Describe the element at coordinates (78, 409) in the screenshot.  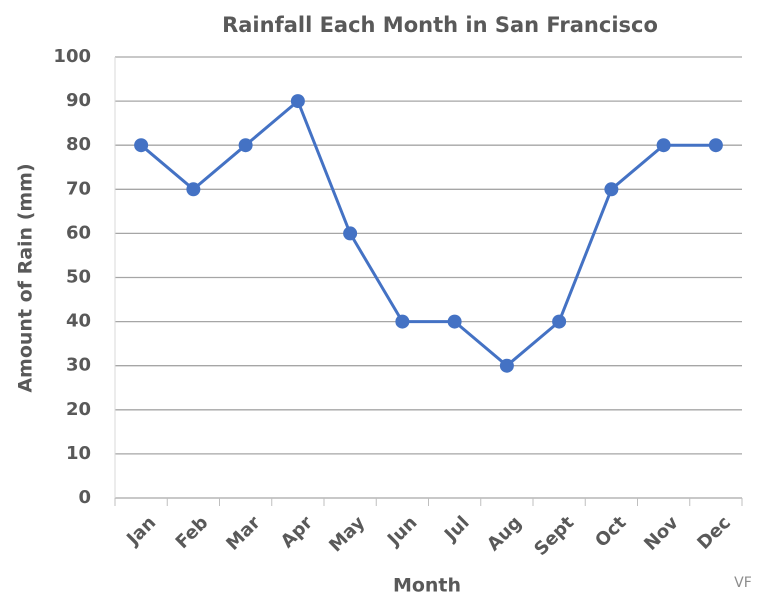
I see `y-tick-label: 20` at that location.